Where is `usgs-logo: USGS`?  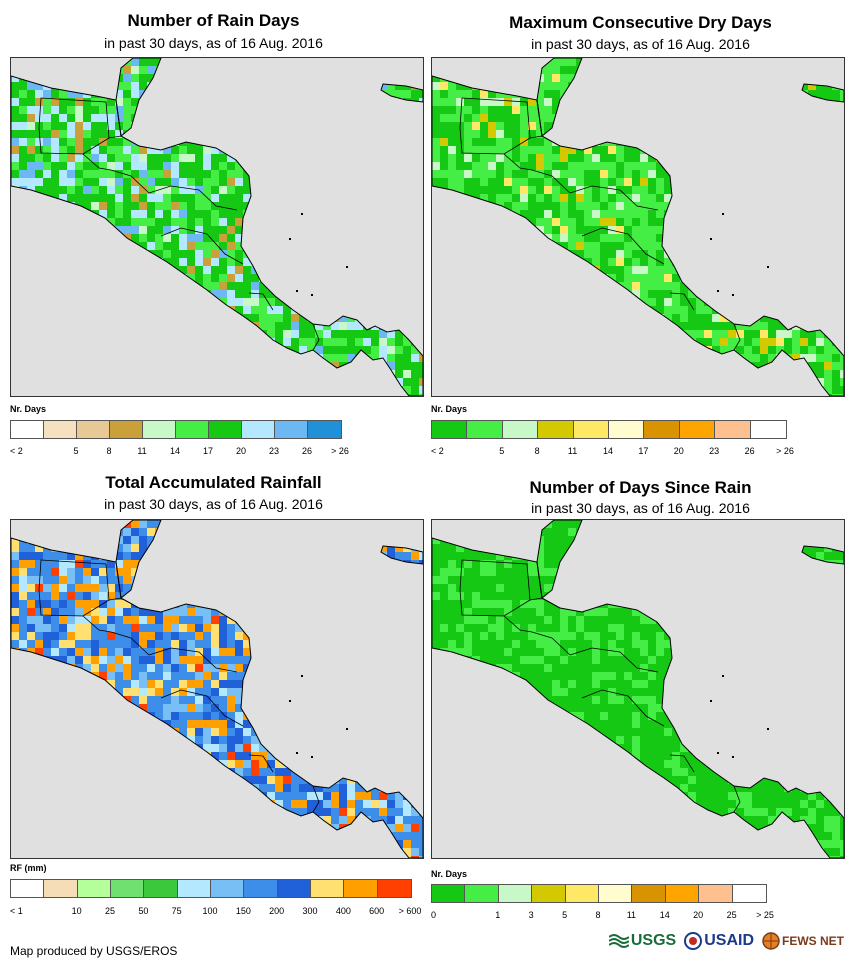
usgs-logo: USGS is located at coordinates (642, 941).